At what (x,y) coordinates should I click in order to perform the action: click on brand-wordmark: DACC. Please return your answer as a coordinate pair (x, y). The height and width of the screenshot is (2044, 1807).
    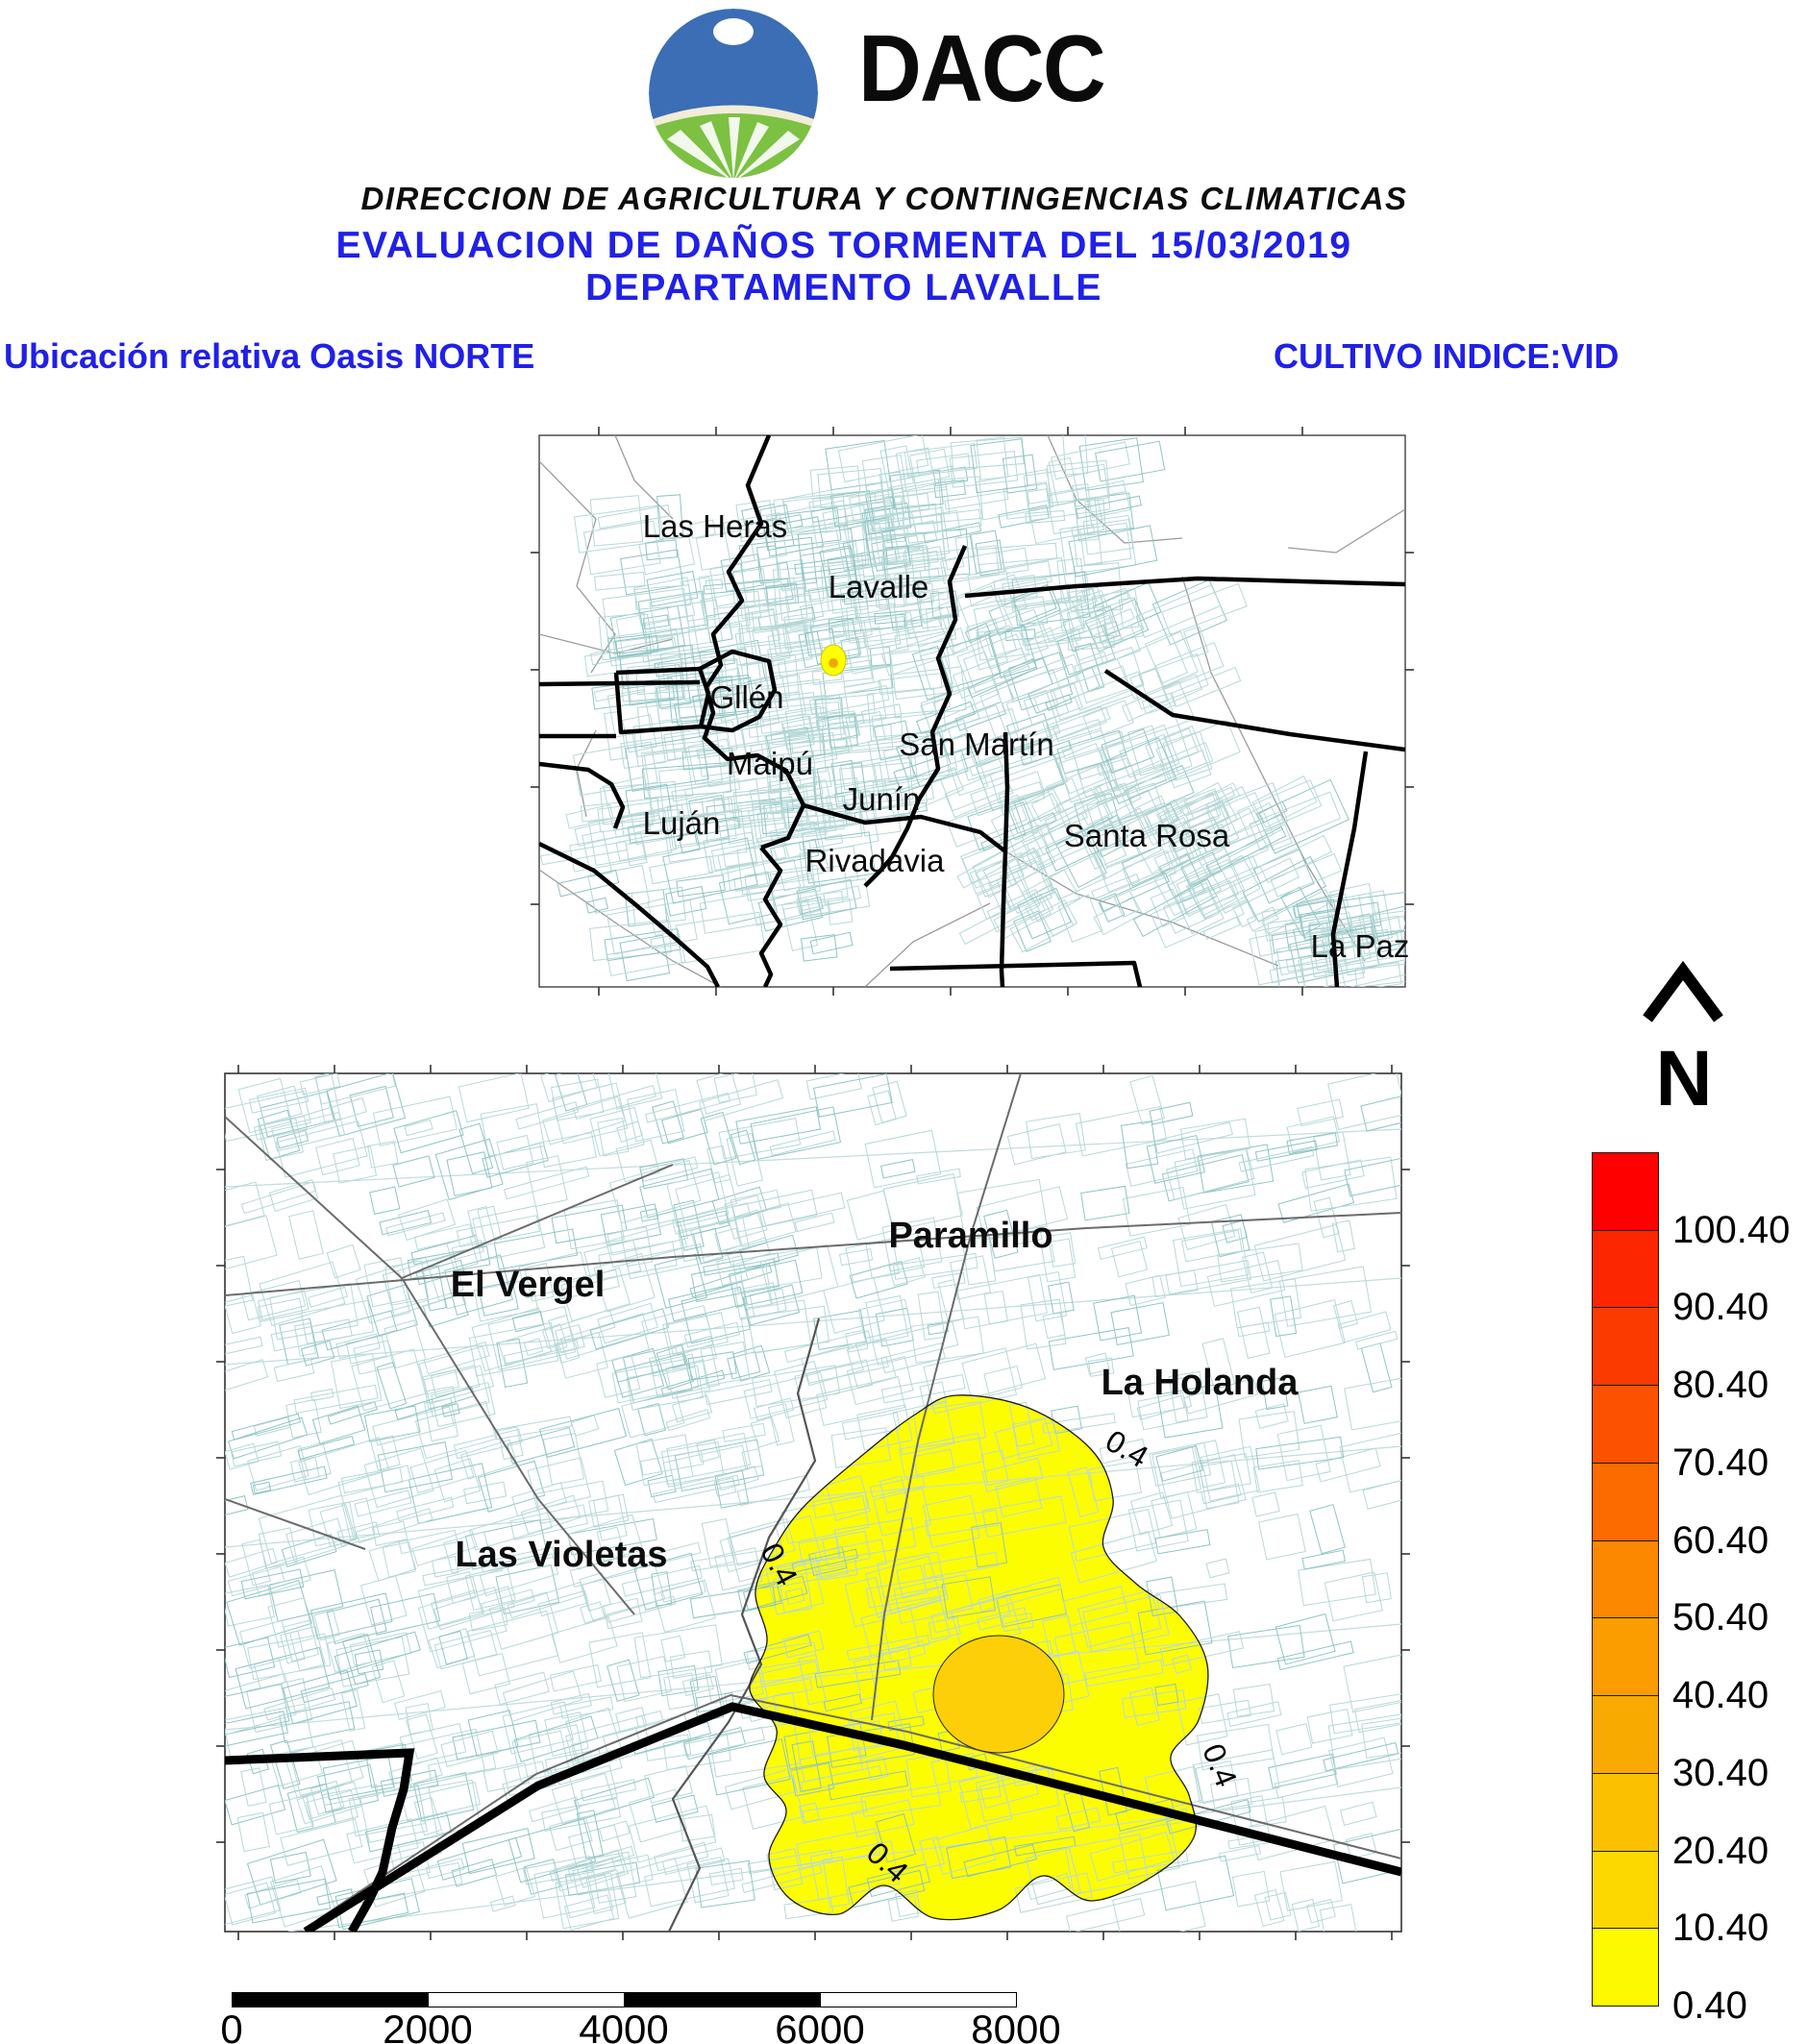
    Looking at the image, I should click on (982, 68).